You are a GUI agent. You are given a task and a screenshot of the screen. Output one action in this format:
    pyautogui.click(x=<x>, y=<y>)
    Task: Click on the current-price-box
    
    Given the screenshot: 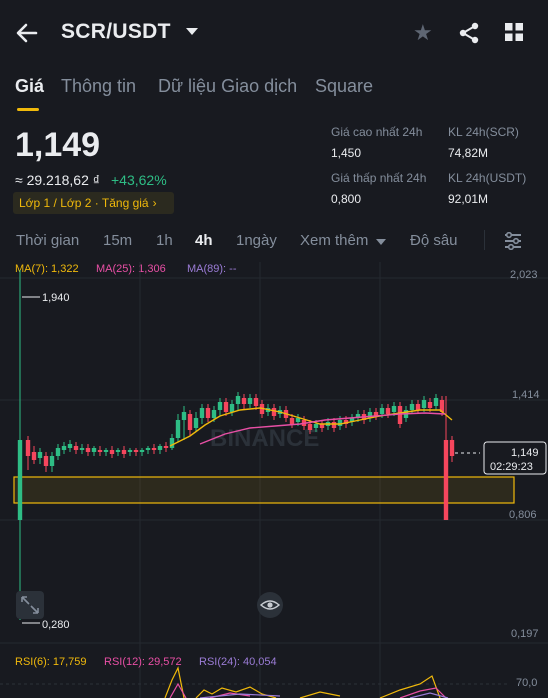 What is the action you would take?
    pyautogui.click(x=515, y=458)
    